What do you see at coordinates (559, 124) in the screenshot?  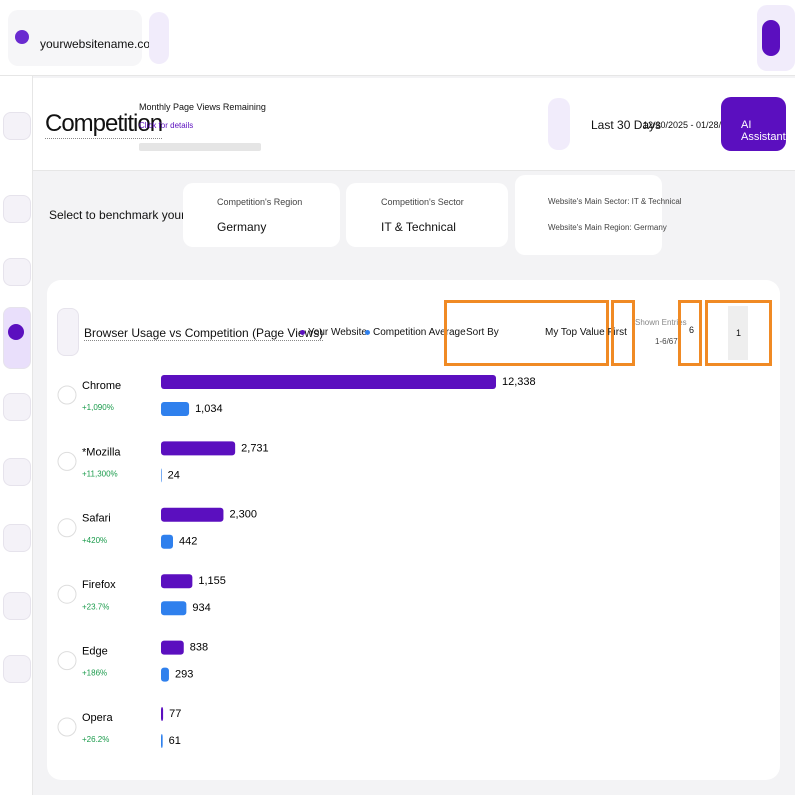 I see `refresh-button` at bounding box center [559, 124].